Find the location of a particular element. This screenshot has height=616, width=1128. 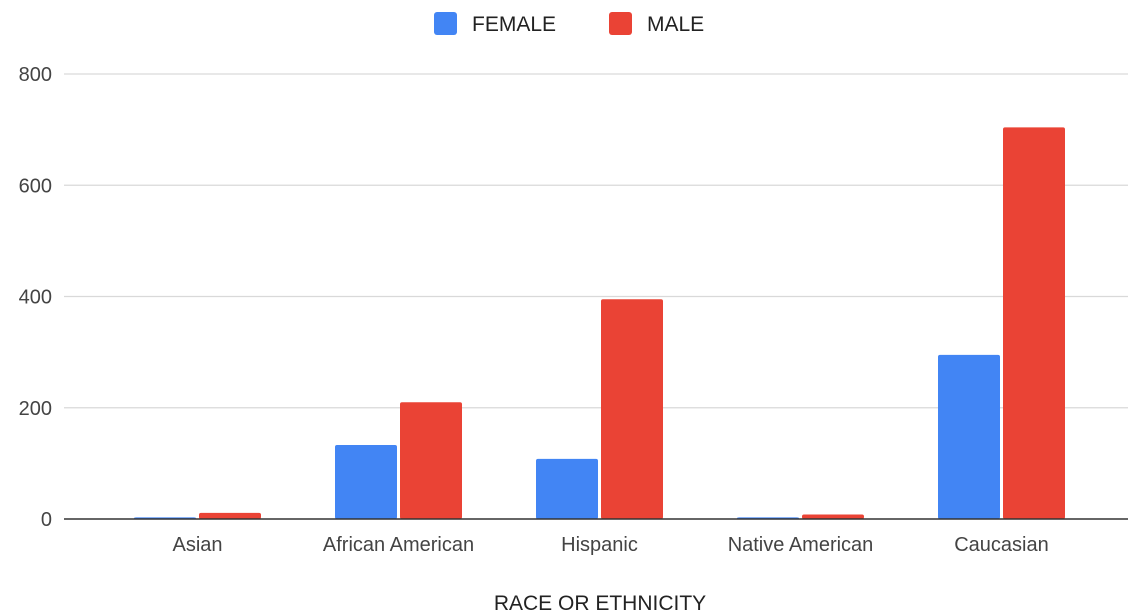

y-tick-label: 200 is located at coordinates (35, 409).